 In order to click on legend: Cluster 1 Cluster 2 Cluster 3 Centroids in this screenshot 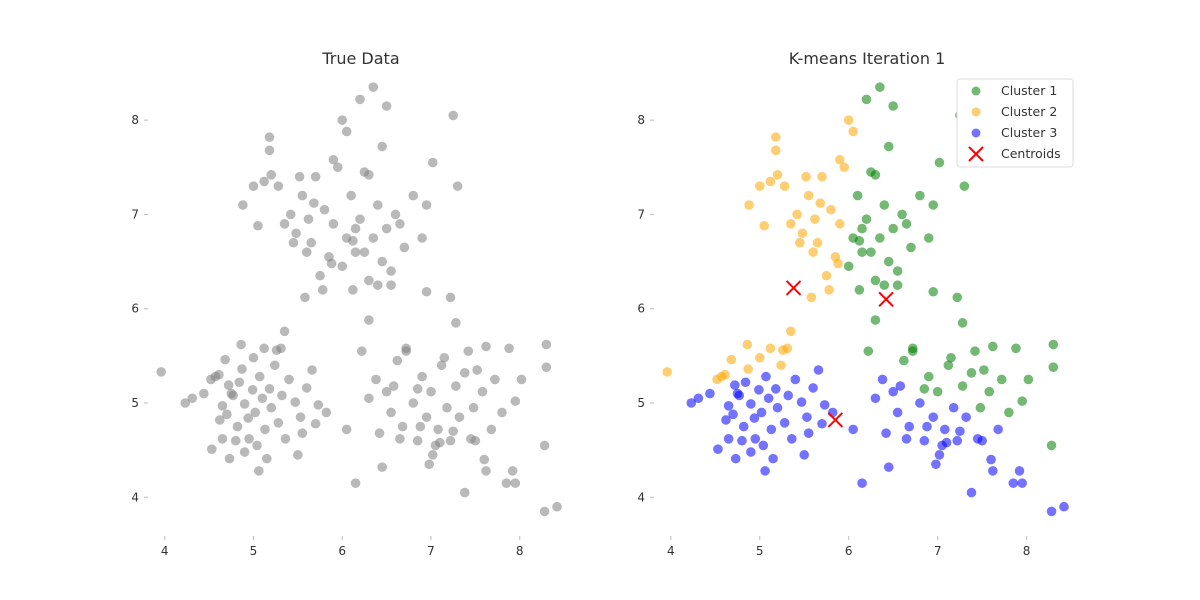, I will do `click(1015, 123)`.